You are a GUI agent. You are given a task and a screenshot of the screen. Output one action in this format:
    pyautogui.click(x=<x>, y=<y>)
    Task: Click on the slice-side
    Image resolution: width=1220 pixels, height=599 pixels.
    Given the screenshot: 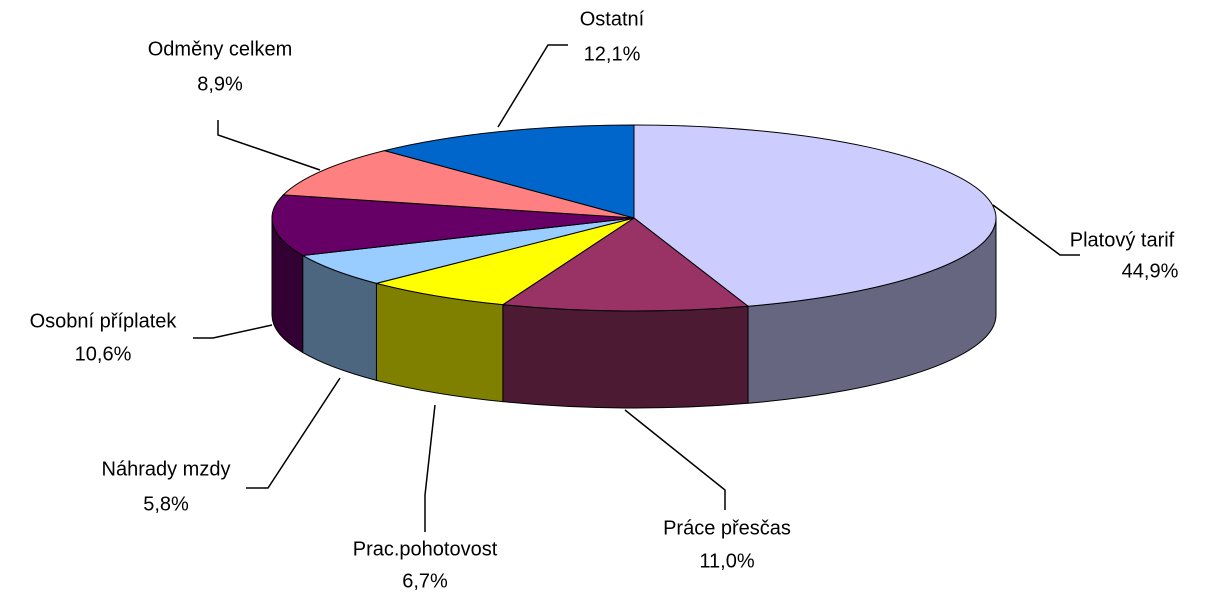 What is the action you would take?
    pyautogui.click(x=625, y=356)
    